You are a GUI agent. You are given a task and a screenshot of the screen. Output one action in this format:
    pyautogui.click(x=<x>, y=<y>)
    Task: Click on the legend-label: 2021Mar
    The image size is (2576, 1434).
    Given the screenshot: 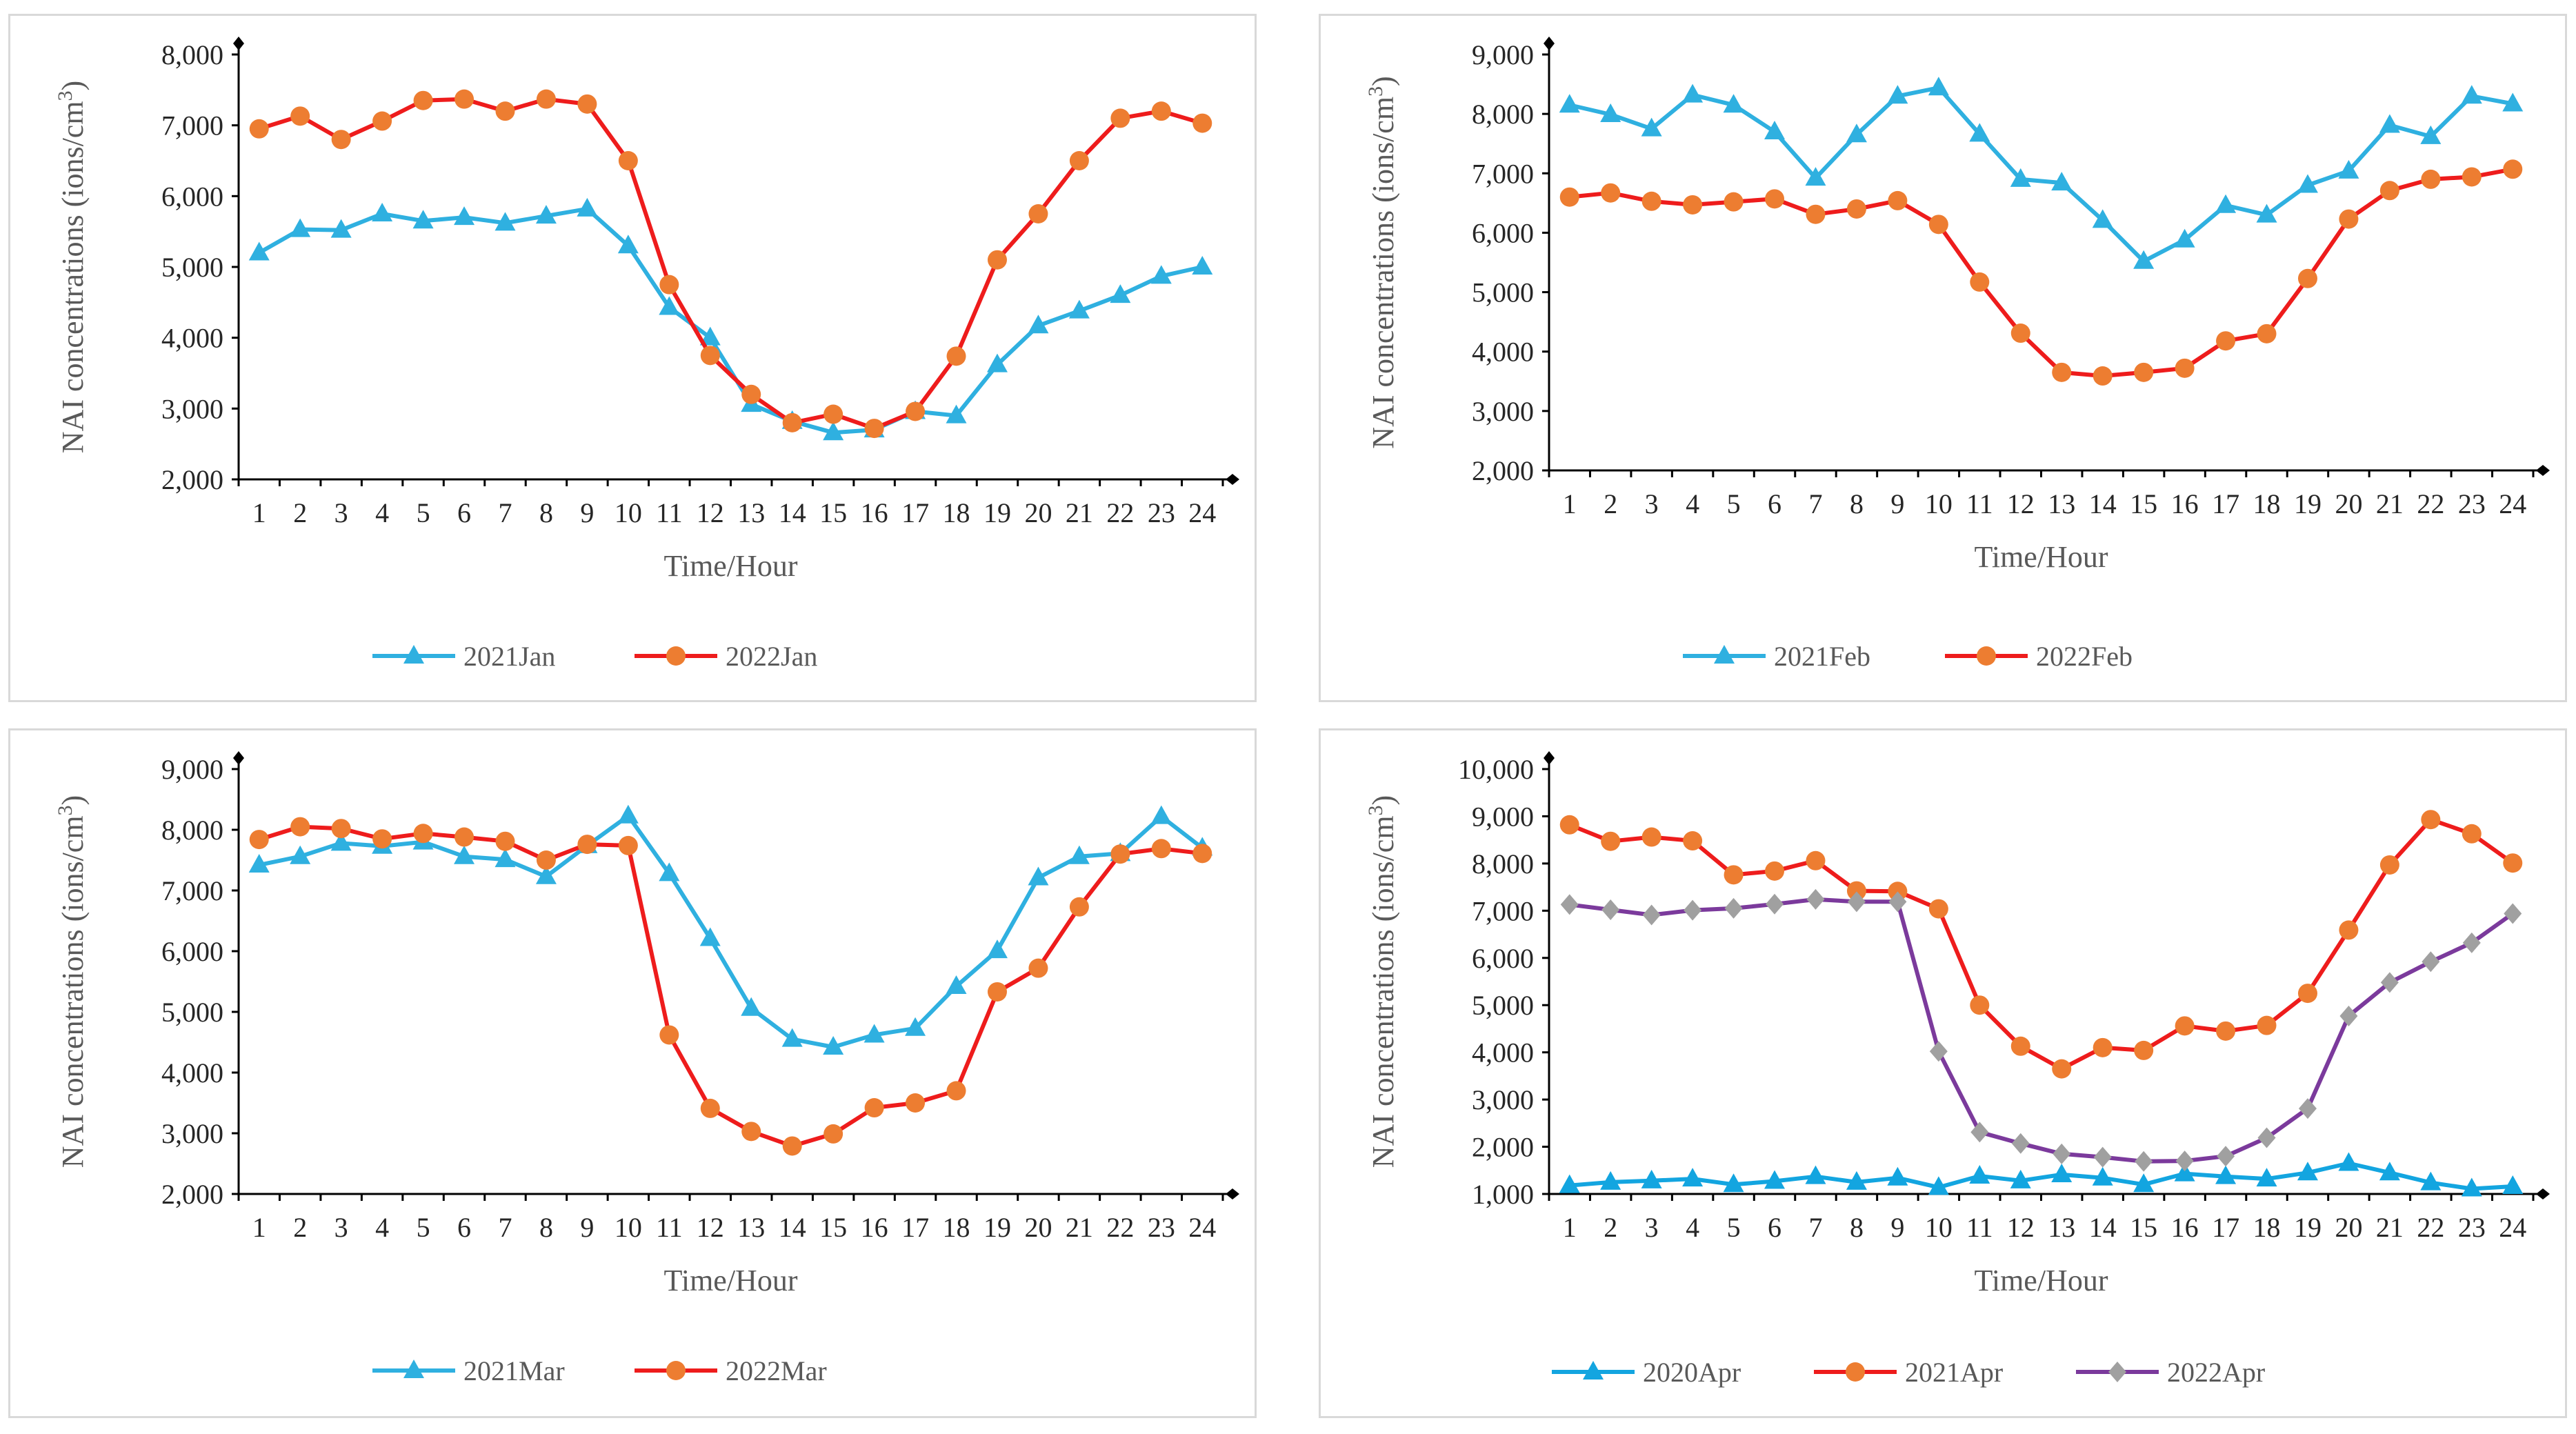 What is the action you would take?
    pyautogui.click(x=514, y=1371)
    